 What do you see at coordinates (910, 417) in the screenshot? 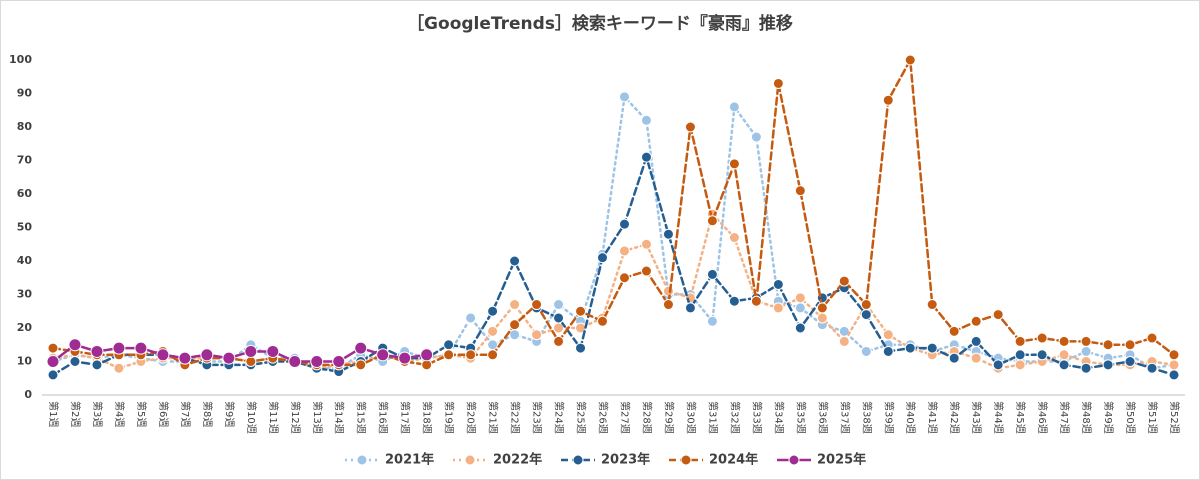
I see `x-tick-label: 第40週` at bounding box center [910, 417].